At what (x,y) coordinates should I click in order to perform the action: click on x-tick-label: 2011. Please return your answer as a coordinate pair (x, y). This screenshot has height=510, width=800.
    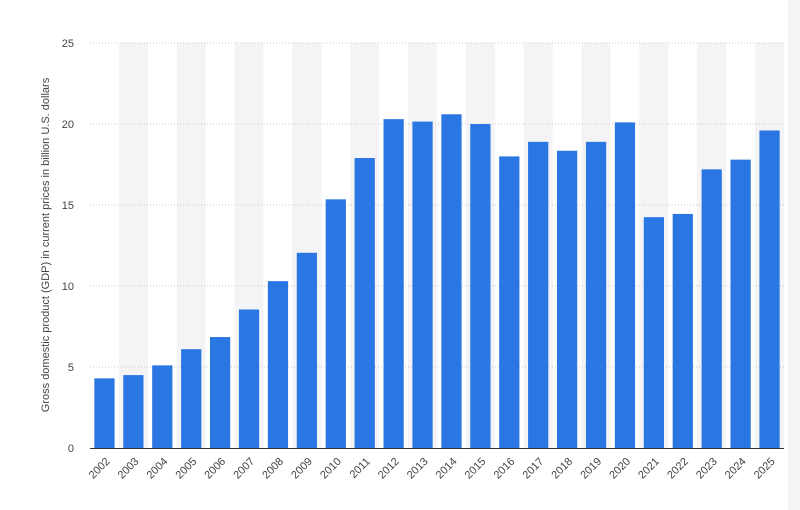
    Looking at the image, I should click on (360, 468).